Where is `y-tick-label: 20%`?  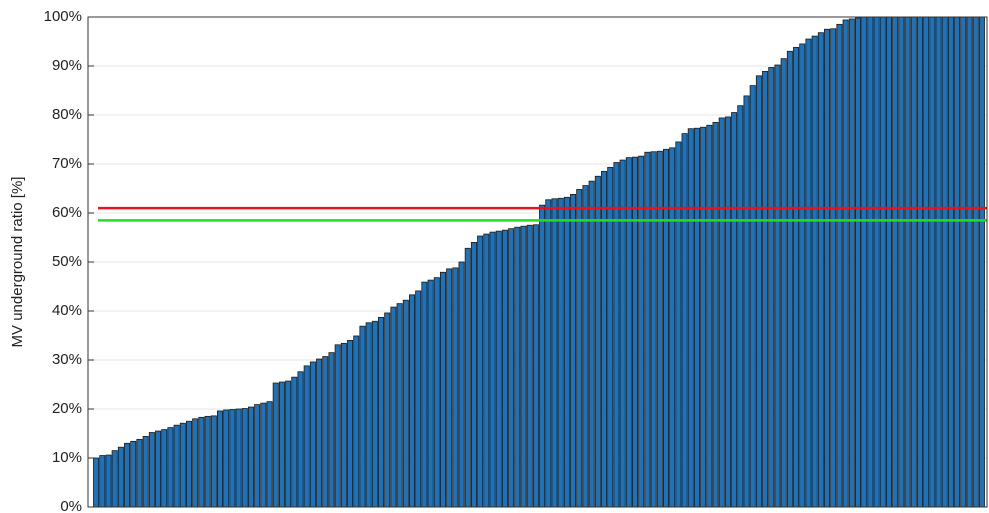 y-tick-label: 20% is located at coordinates (67, 408).